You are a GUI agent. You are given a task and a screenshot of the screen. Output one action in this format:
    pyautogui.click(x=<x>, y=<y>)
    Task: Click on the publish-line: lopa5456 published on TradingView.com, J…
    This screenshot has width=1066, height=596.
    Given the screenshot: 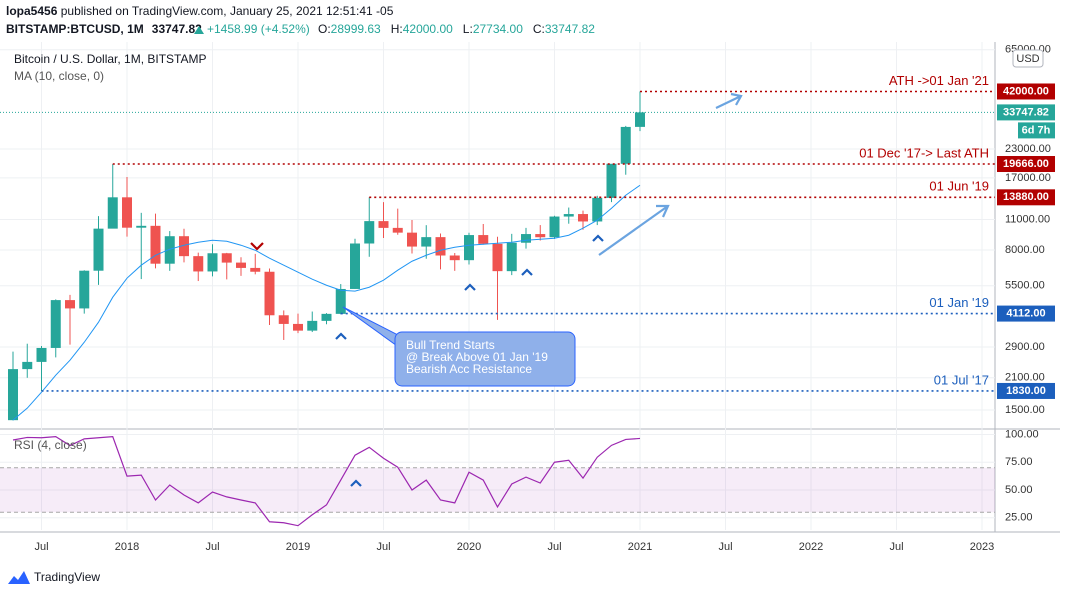 What is the action you would take?
    pyautogui.click(x=200, y=11)
    